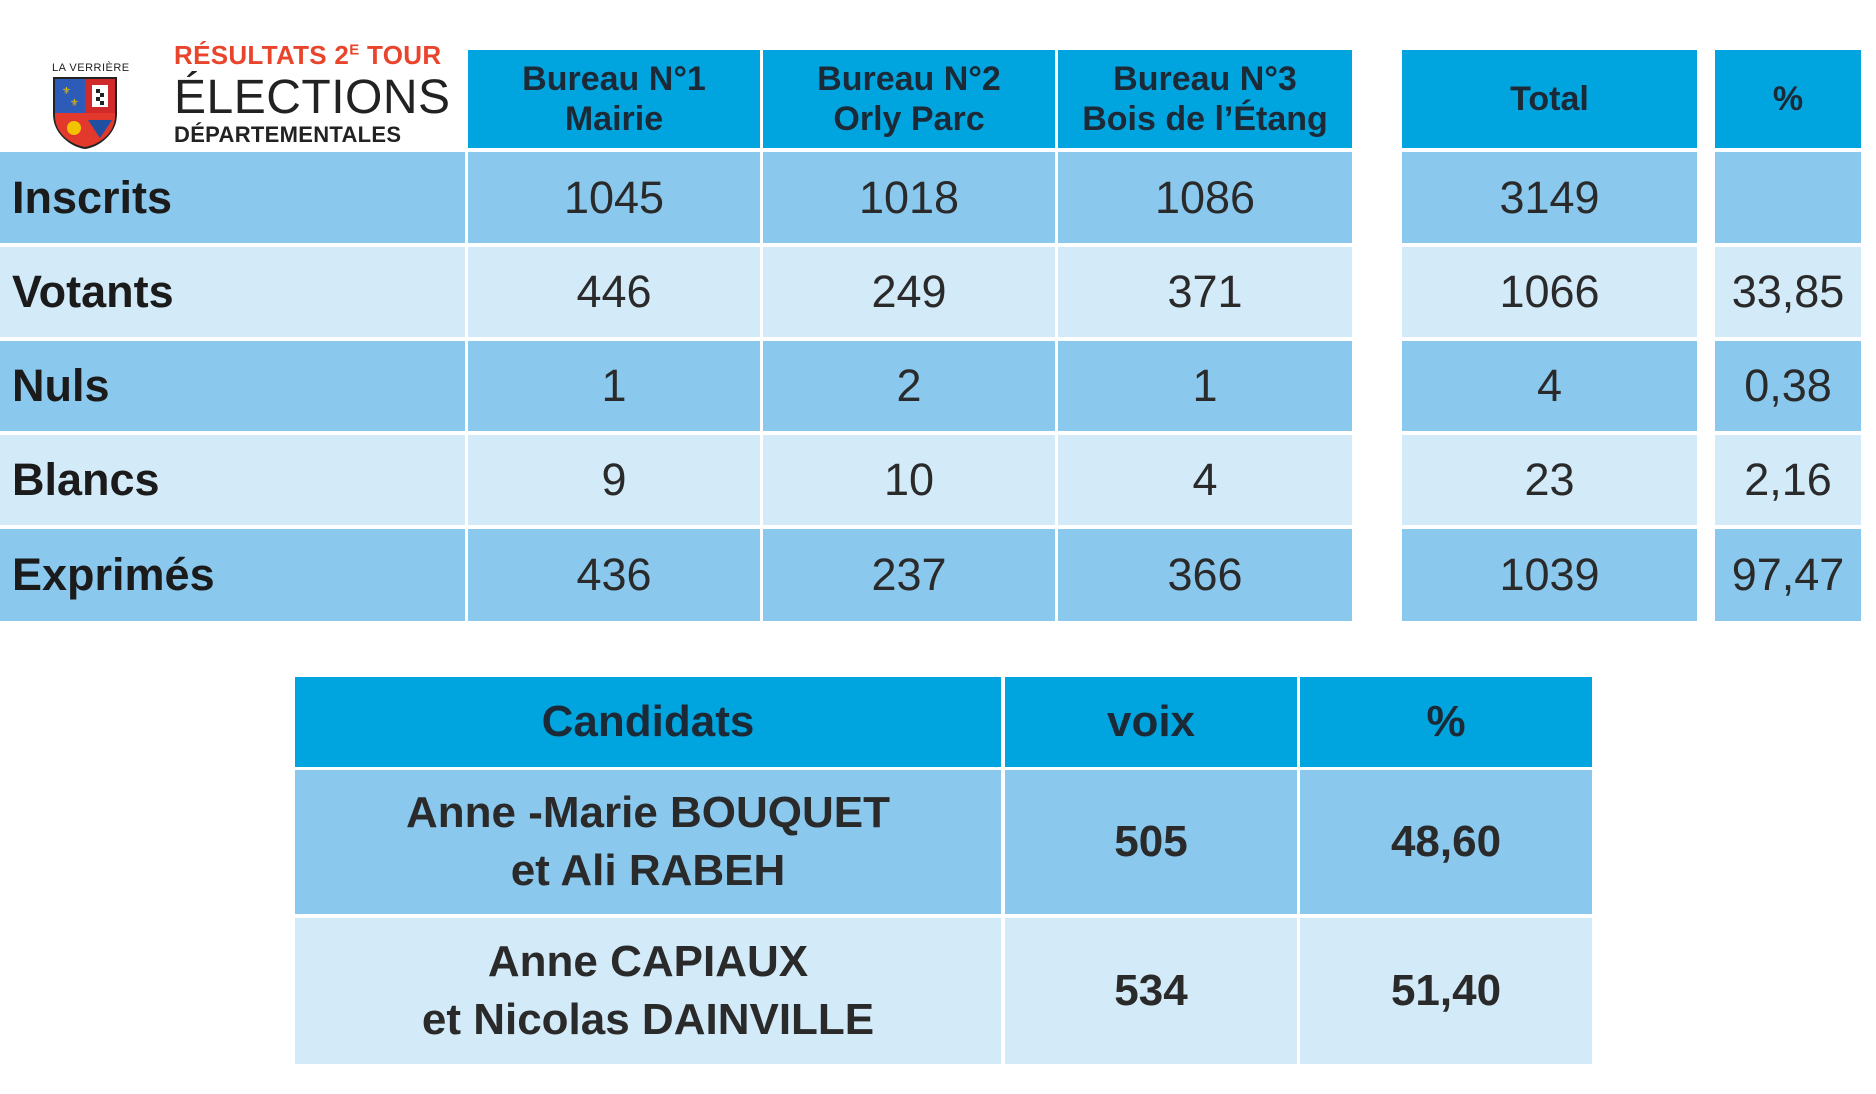  I want to click on bureau-1-value: 1045, so click(614, 197).